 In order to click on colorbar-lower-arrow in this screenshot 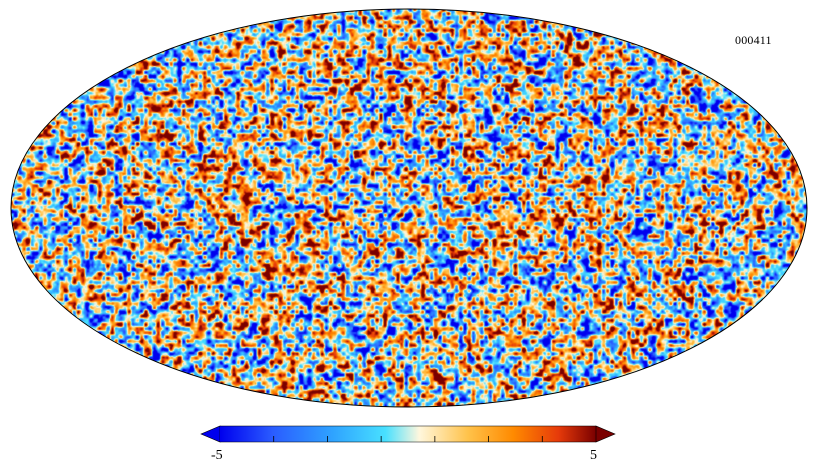, I will do `click(210, 434)`.